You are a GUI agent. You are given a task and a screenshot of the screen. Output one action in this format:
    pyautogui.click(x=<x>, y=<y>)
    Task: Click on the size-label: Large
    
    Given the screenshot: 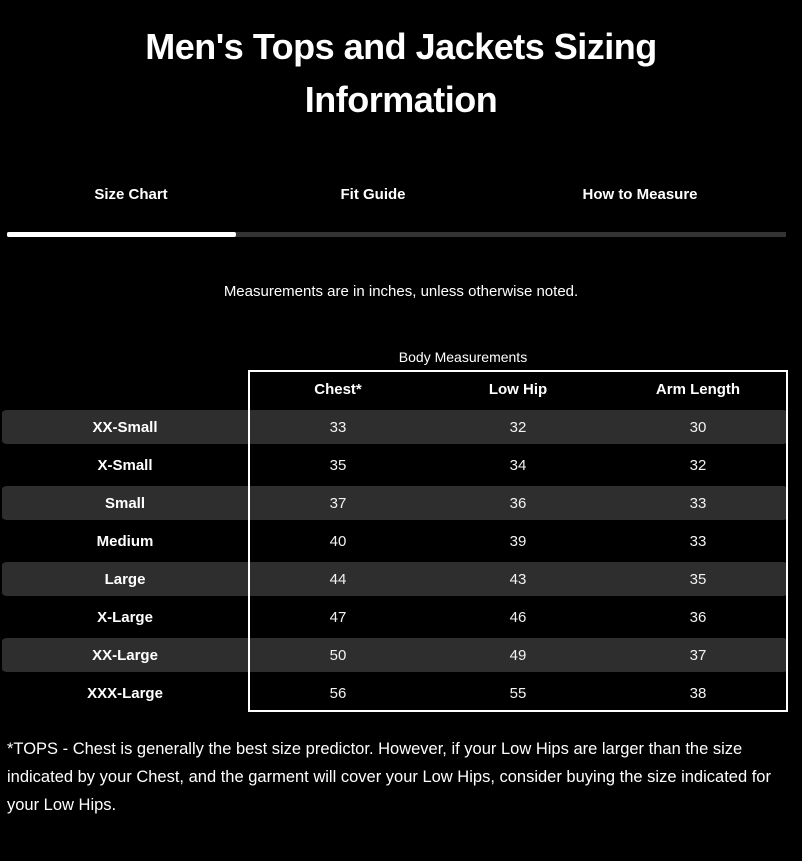 What is the action you would take?
    pyautogui.click(x=125, y=579)
    